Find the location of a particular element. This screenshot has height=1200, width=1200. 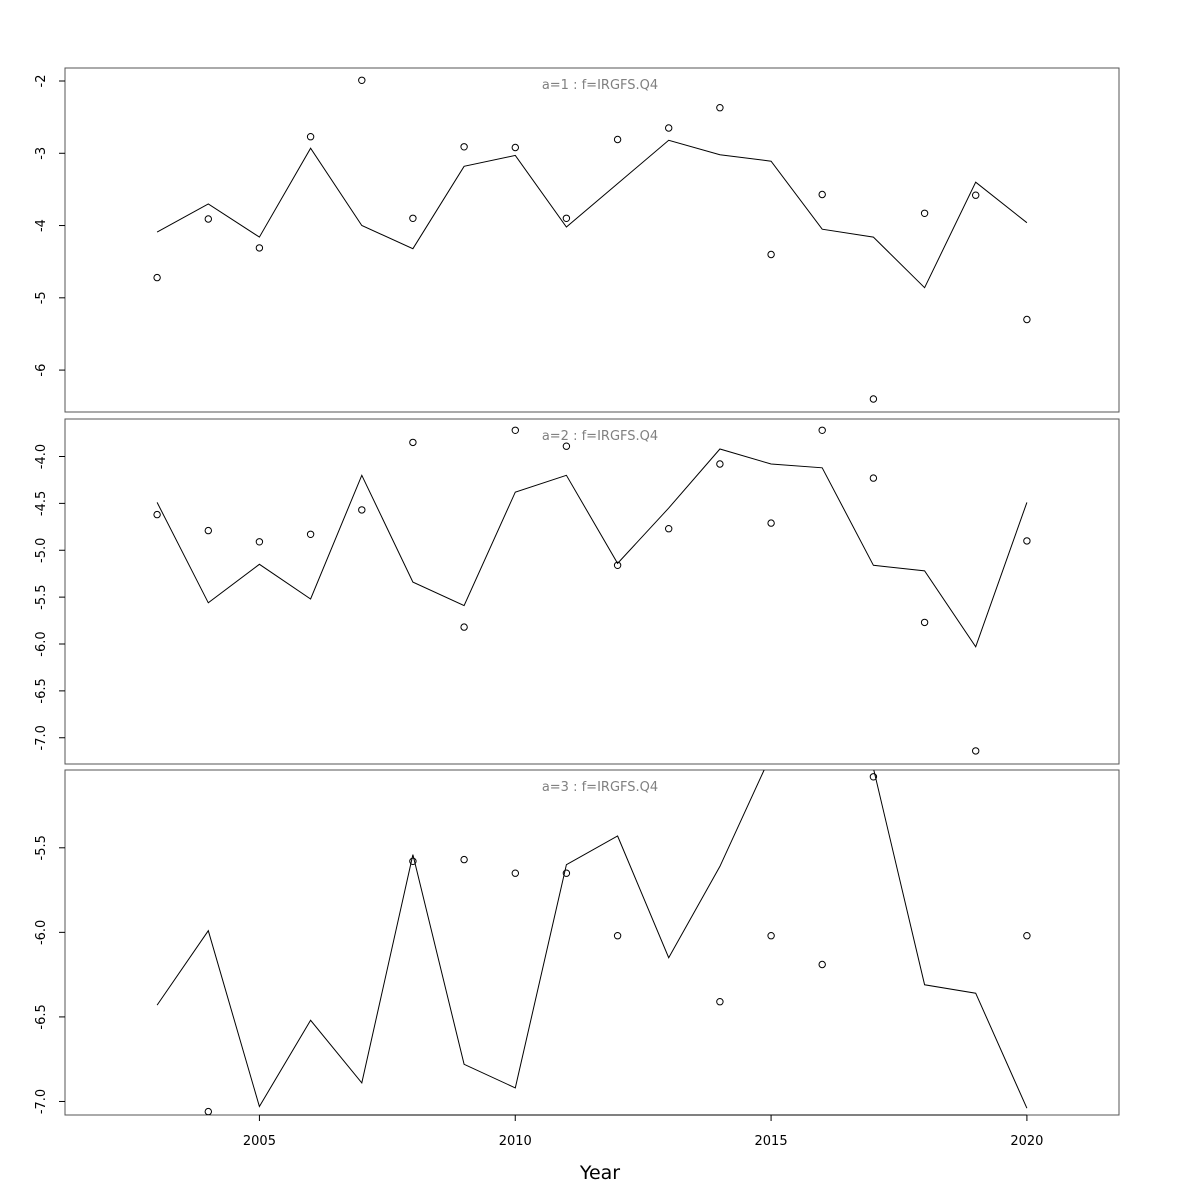

y-tick-label: -6 is located at coordinates (41, 370).